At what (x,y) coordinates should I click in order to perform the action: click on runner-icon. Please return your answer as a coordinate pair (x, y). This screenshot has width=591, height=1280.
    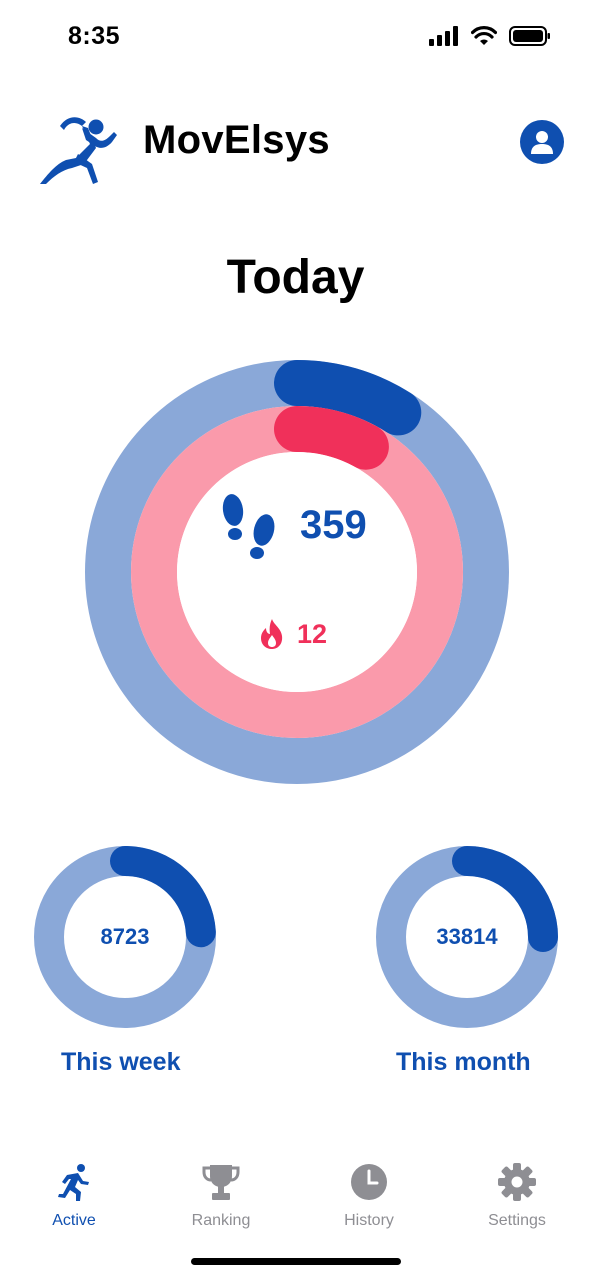
    Looking at the image, I should click on (74, 1182).